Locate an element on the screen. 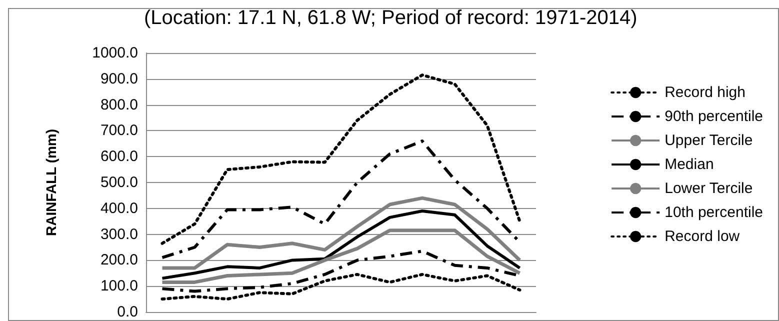  y-tick-label: 1000.0 is located at coordinates (115, 53).